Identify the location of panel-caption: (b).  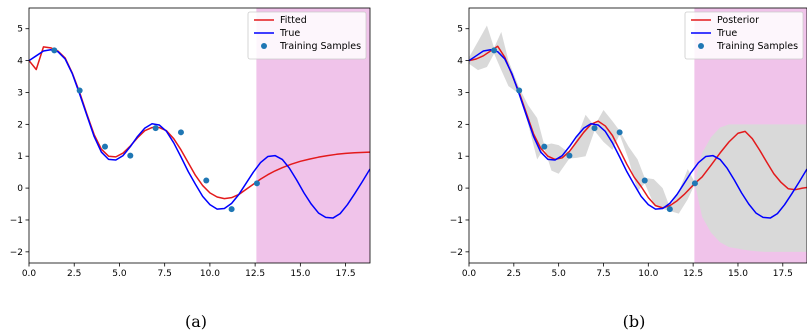
(634, 321).